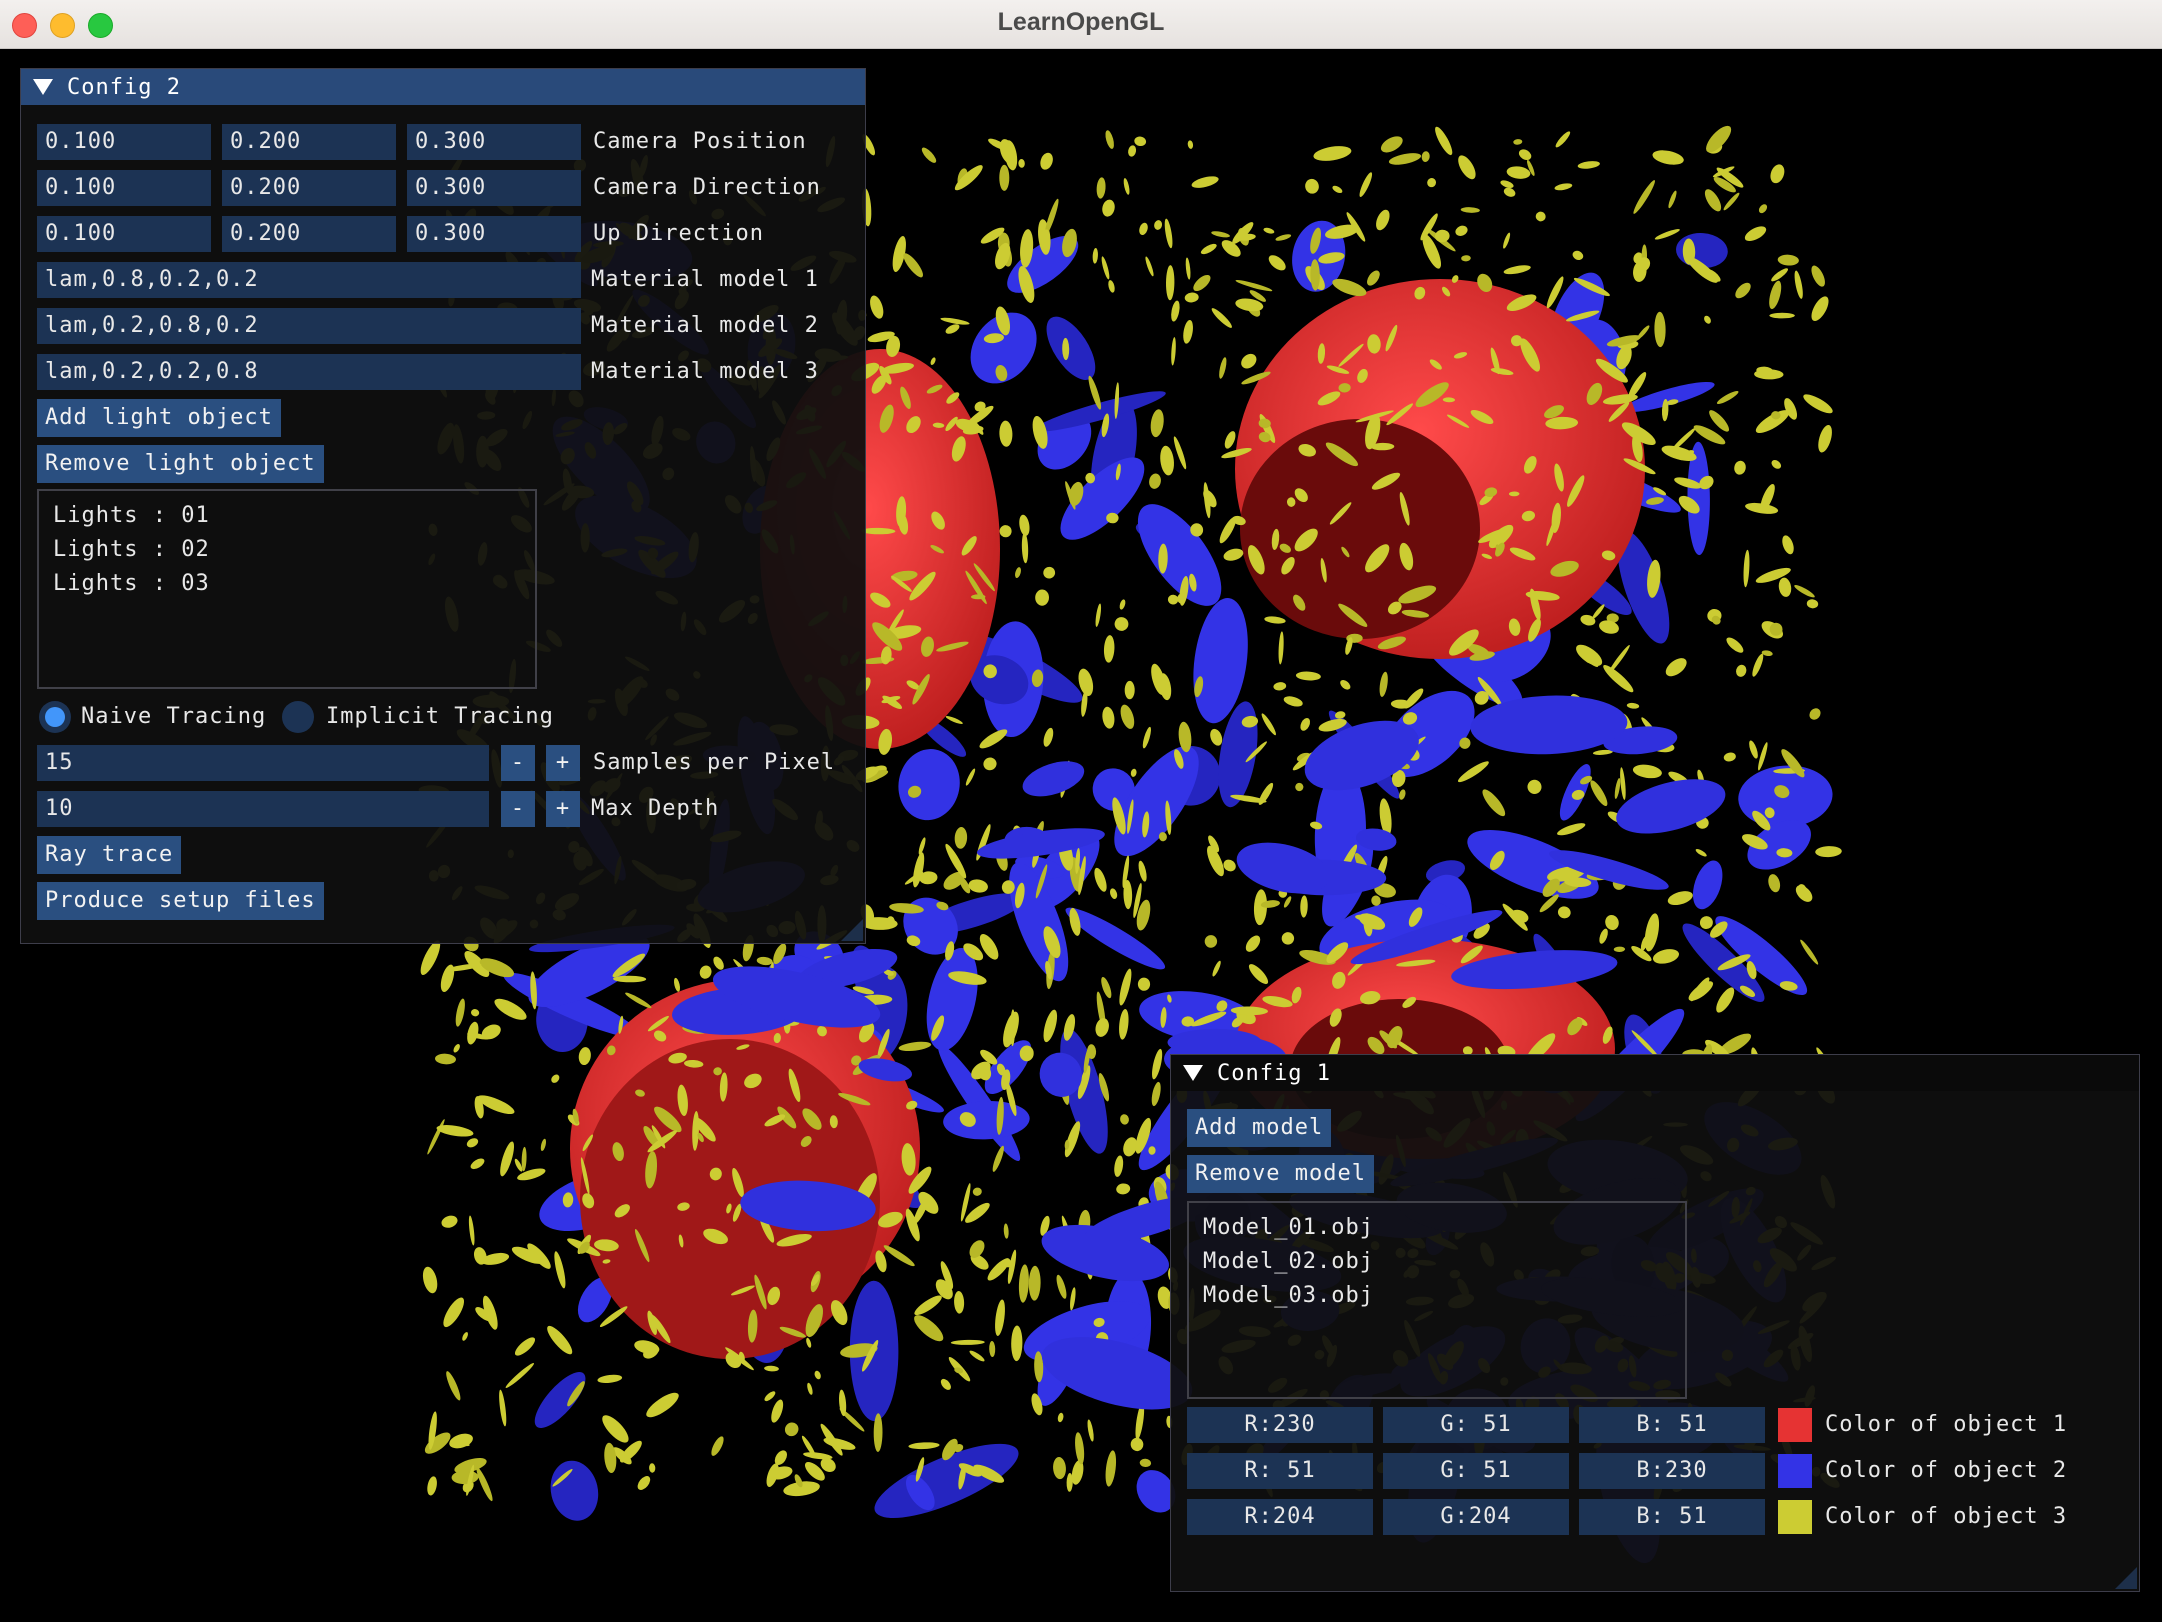 Image resolution: width=2162 pixels, height=1622 pixels. I want to click on add-model-button: Add model, so click(1259, 1128).